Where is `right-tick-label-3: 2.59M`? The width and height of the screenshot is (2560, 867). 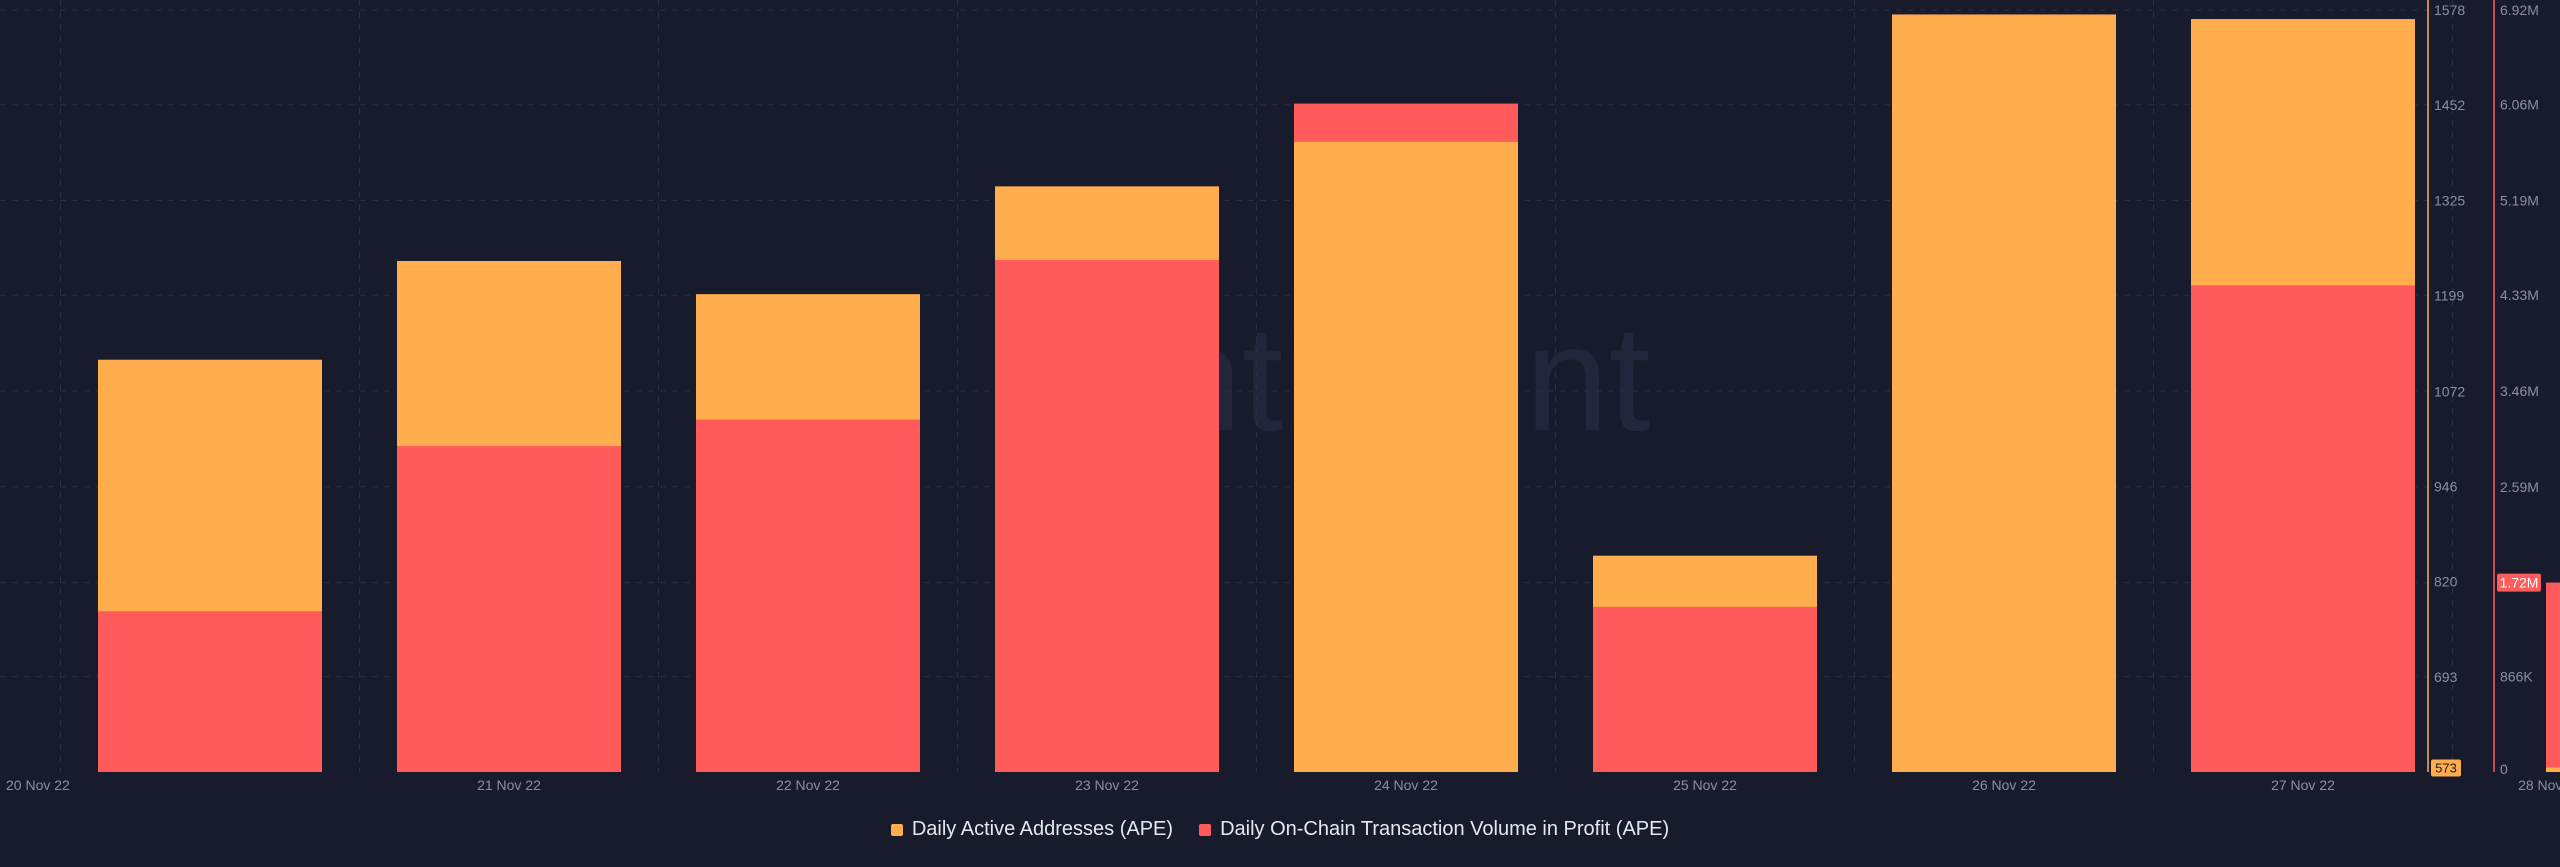 right-tick-label-3: 2.59M is located at coordinates (2519, 487).